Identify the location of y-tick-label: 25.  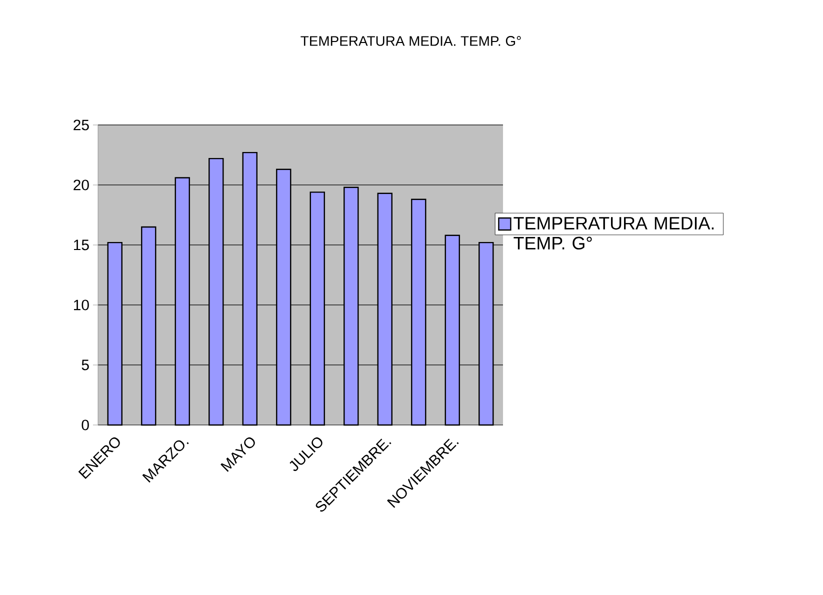
(81, 125).